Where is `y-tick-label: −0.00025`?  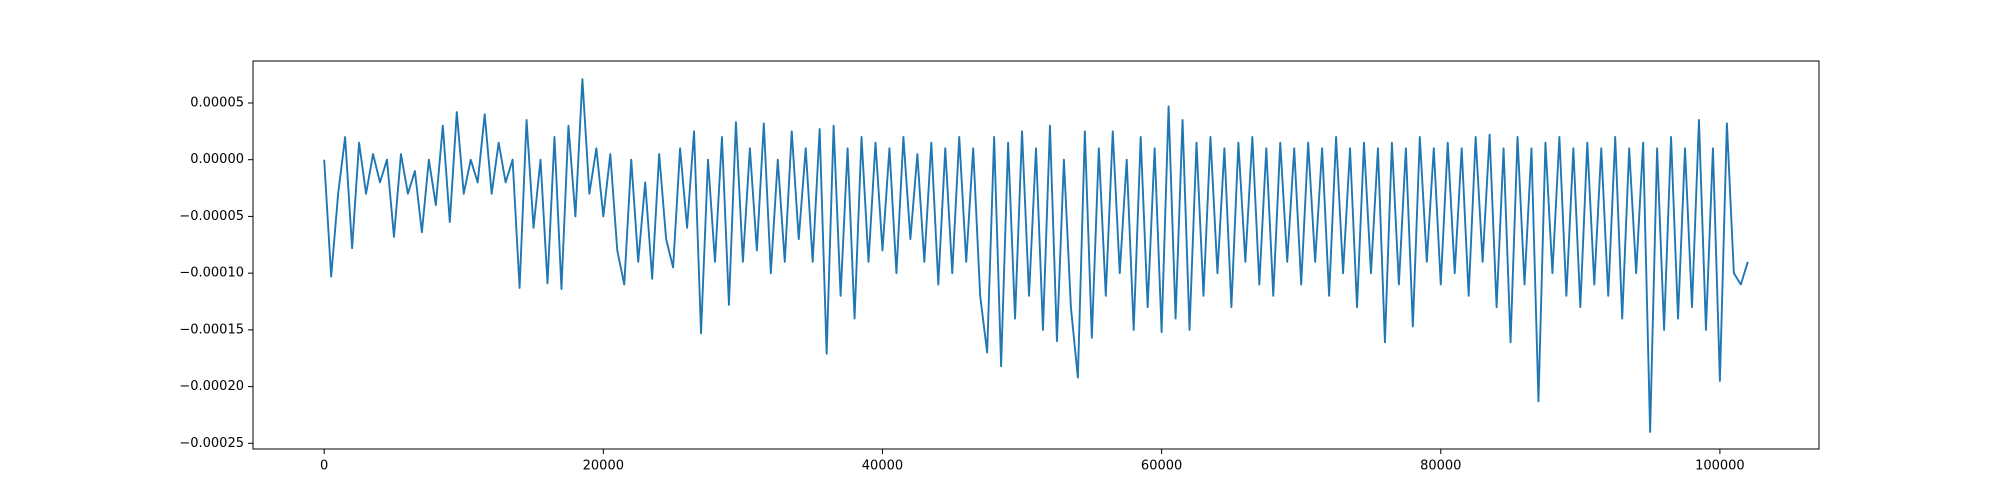 y-tick-label: −0.00025 is located at coordinates (211, 443).